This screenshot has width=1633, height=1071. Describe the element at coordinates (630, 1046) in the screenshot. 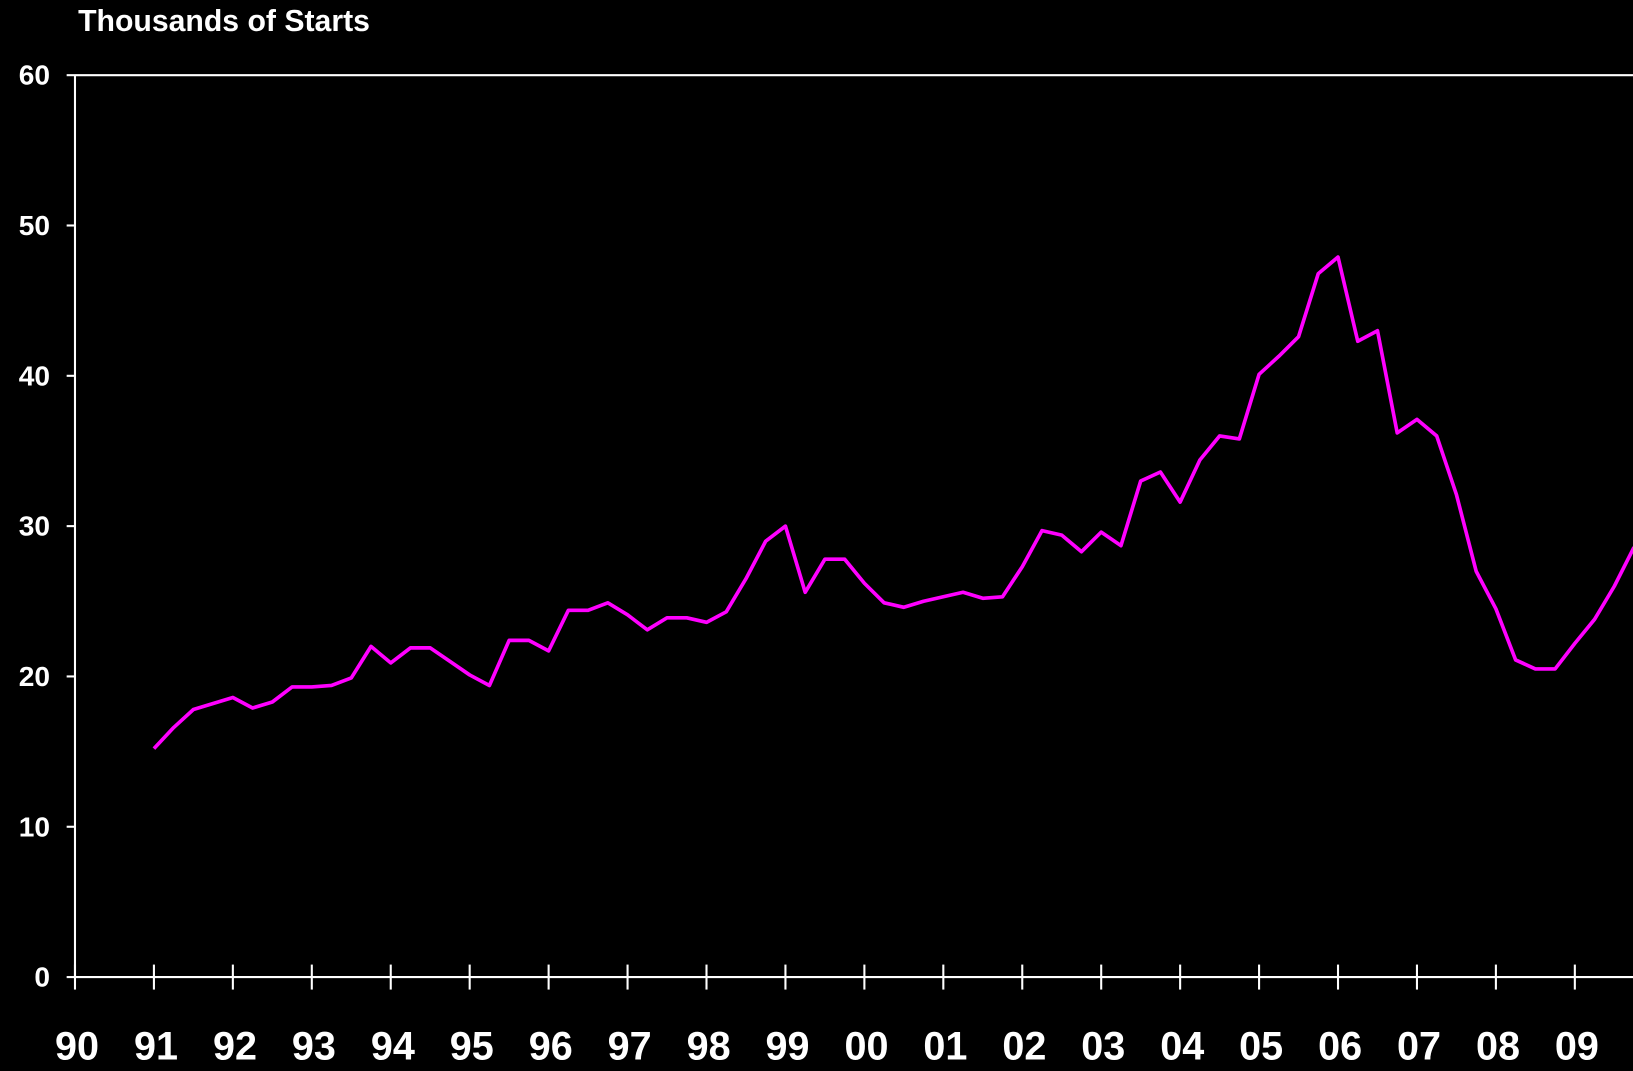

I see `x-tick-label: 97` at that location.